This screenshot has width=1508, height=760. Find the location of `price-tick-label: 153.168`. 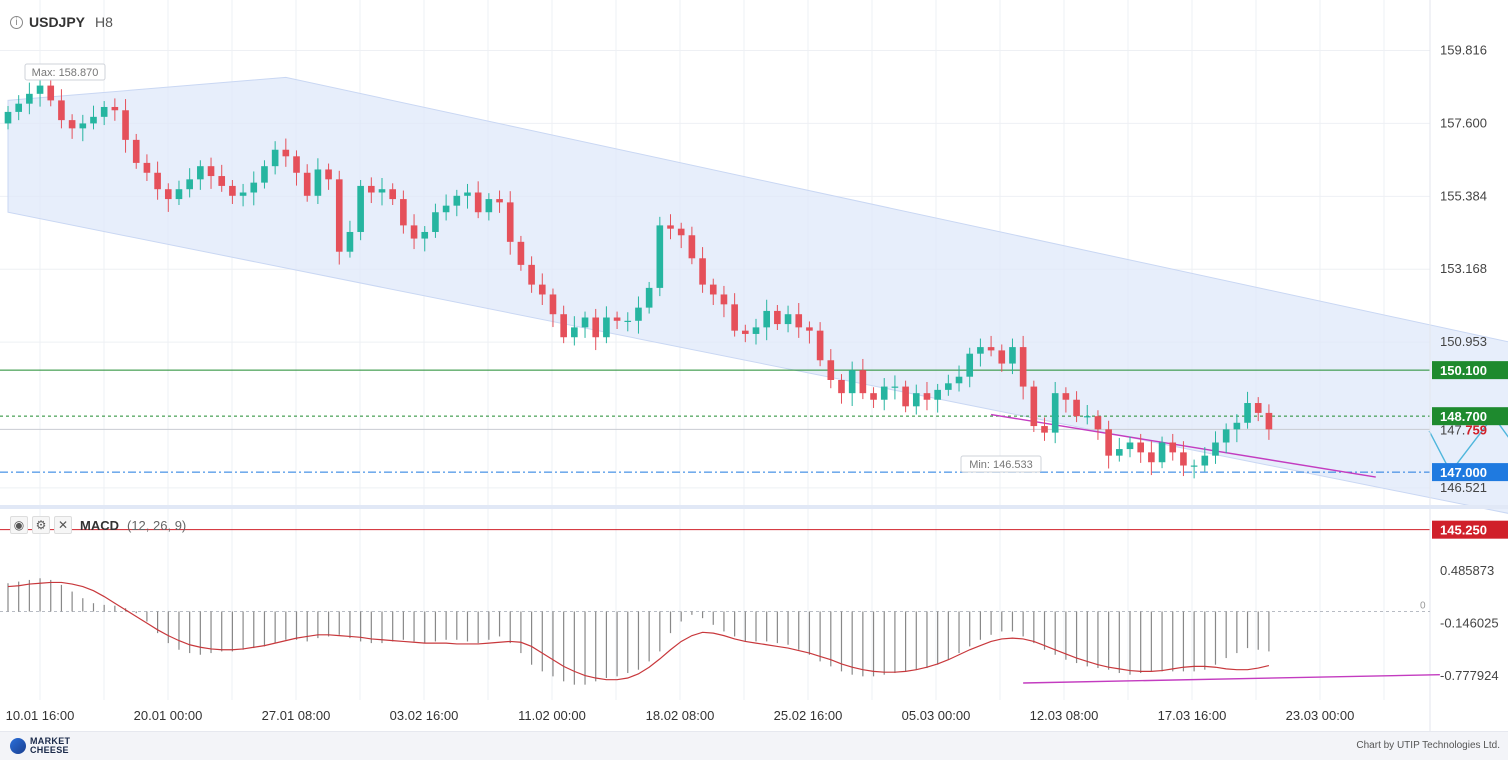

price-tick-label: 153.168 is located at coordinates (1463, 268).